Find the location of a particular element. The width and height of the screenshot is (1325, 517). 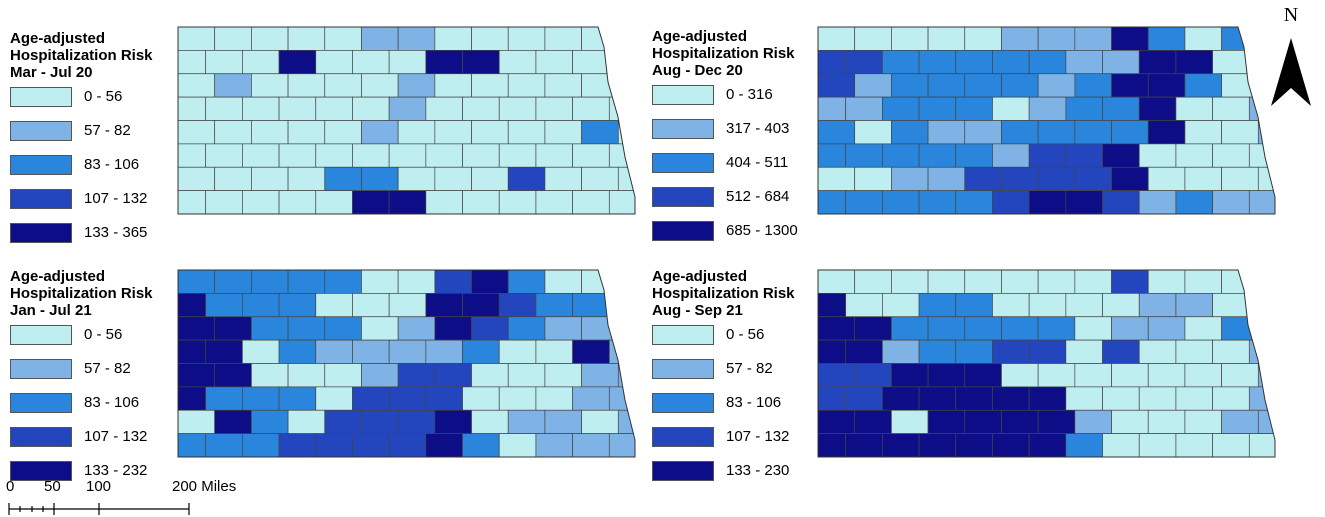

legend-label: 133 - 232 is located at coordinates (116, 470).